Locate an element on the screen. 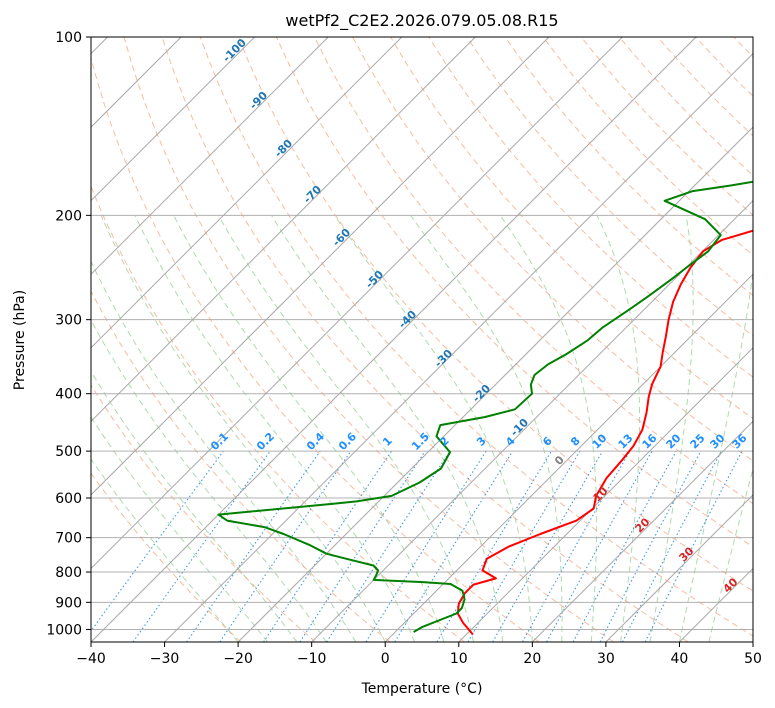  y-axis: 100 200 300 400 500 600 700 800 900 1000 is located at coordinates (68, 334).